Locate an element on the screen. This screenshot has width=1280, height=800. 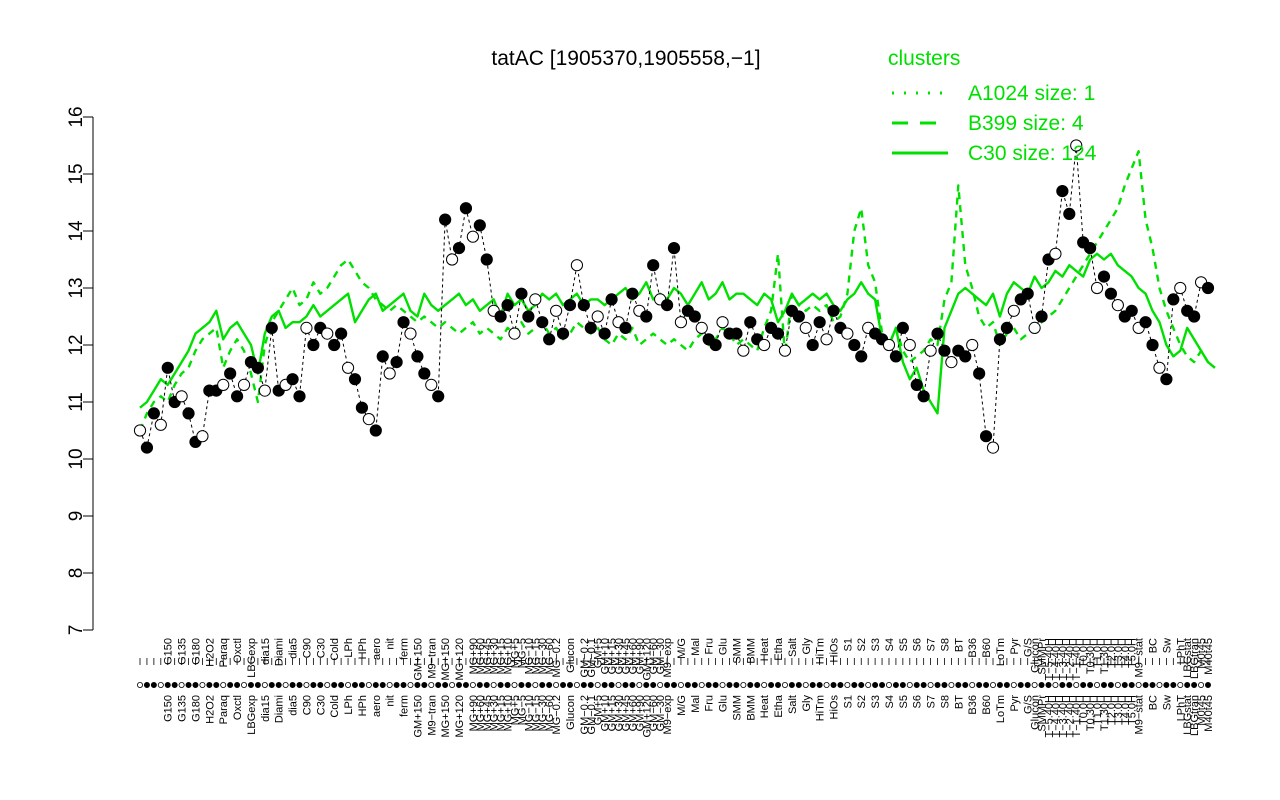
x-tick-label: LPhT is located at coordinates (1181, 708).